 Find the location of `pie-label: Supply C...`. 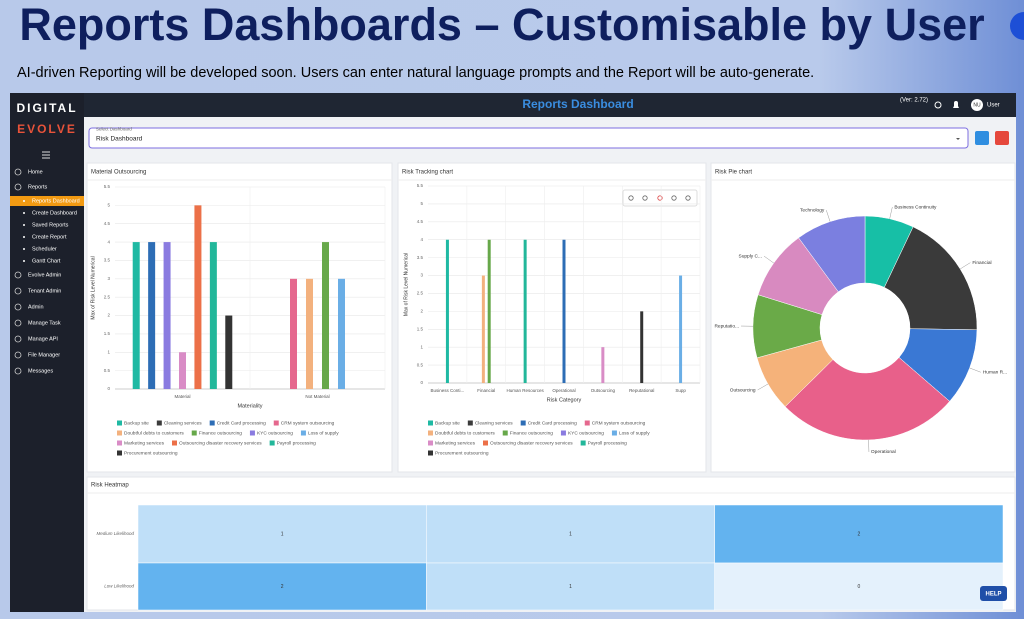

pie-label: Supply C... is located at coordinates (750, 256).